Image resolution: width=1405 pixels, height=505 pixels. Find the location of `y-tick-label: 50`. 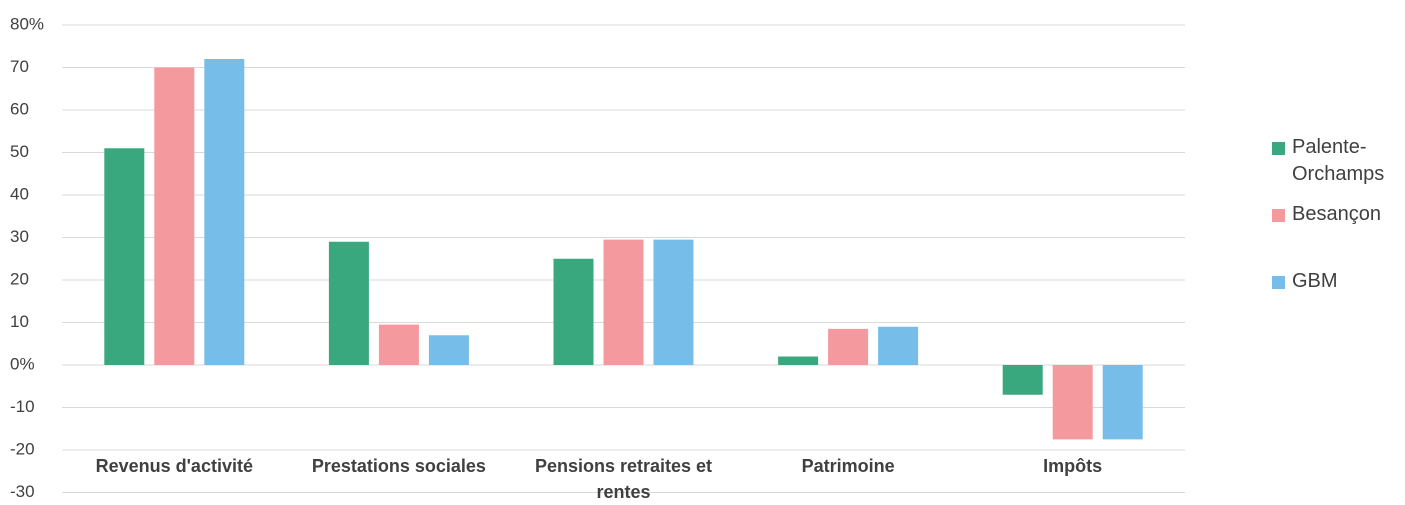

y-tick-label: 50 is located at coordinates (19, 151).